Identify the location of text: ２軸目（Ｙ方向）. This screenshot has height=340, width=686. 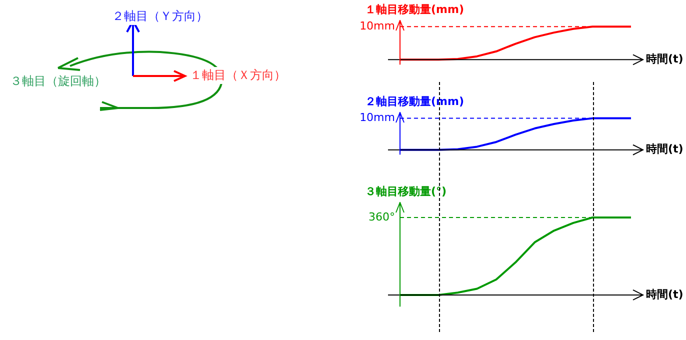
(160, 16).